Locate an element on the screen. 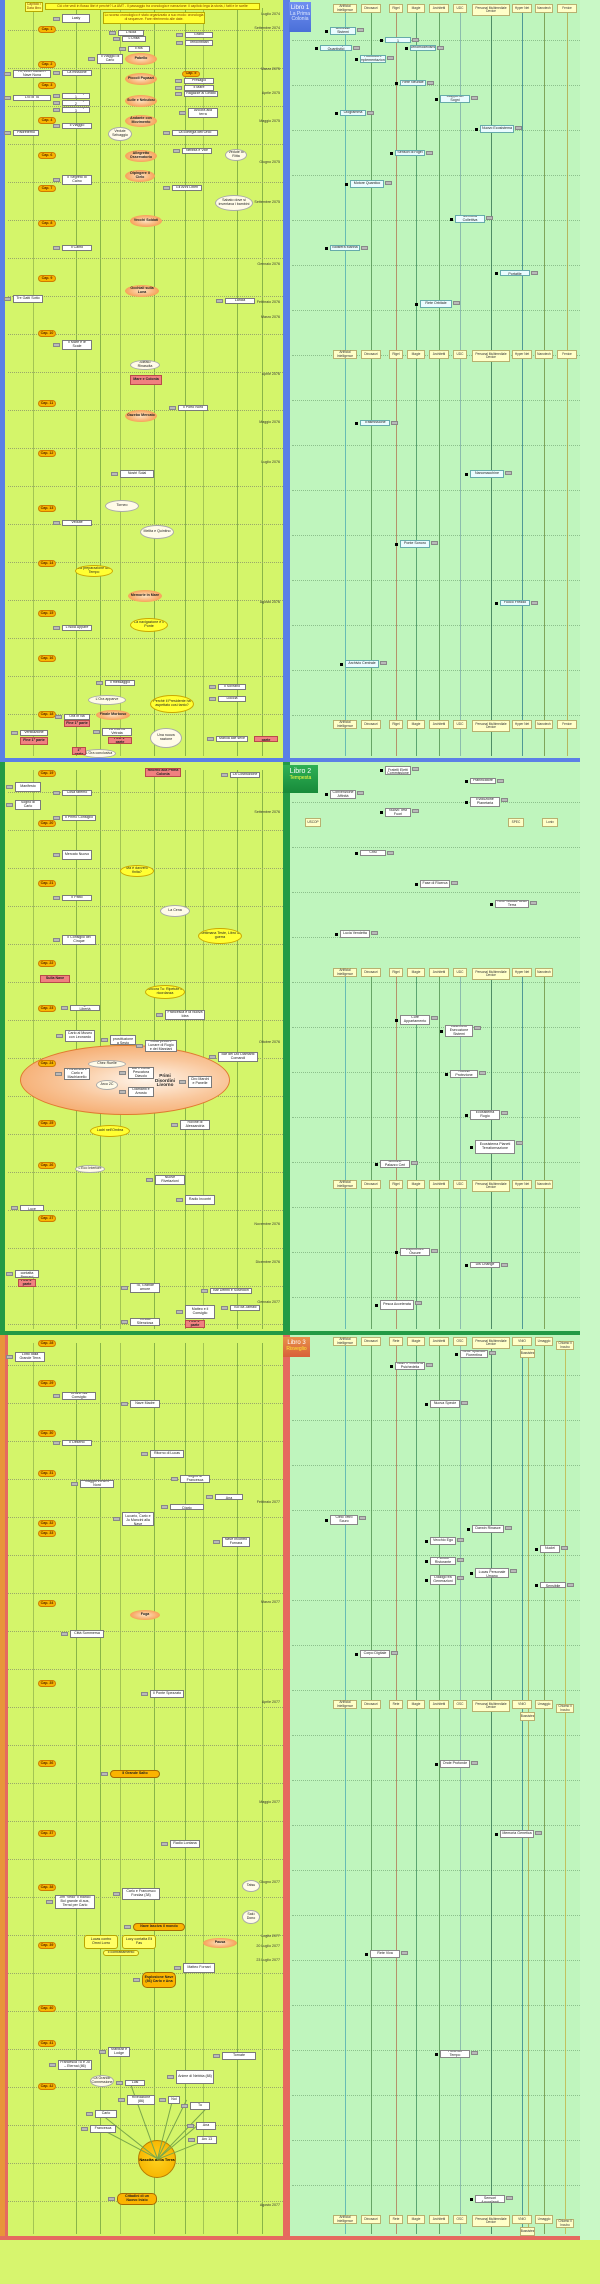 The width and height of the screenshot is (600, 2284). chapter-marker: Cap. 34 is located at coordinates (47, 1603).